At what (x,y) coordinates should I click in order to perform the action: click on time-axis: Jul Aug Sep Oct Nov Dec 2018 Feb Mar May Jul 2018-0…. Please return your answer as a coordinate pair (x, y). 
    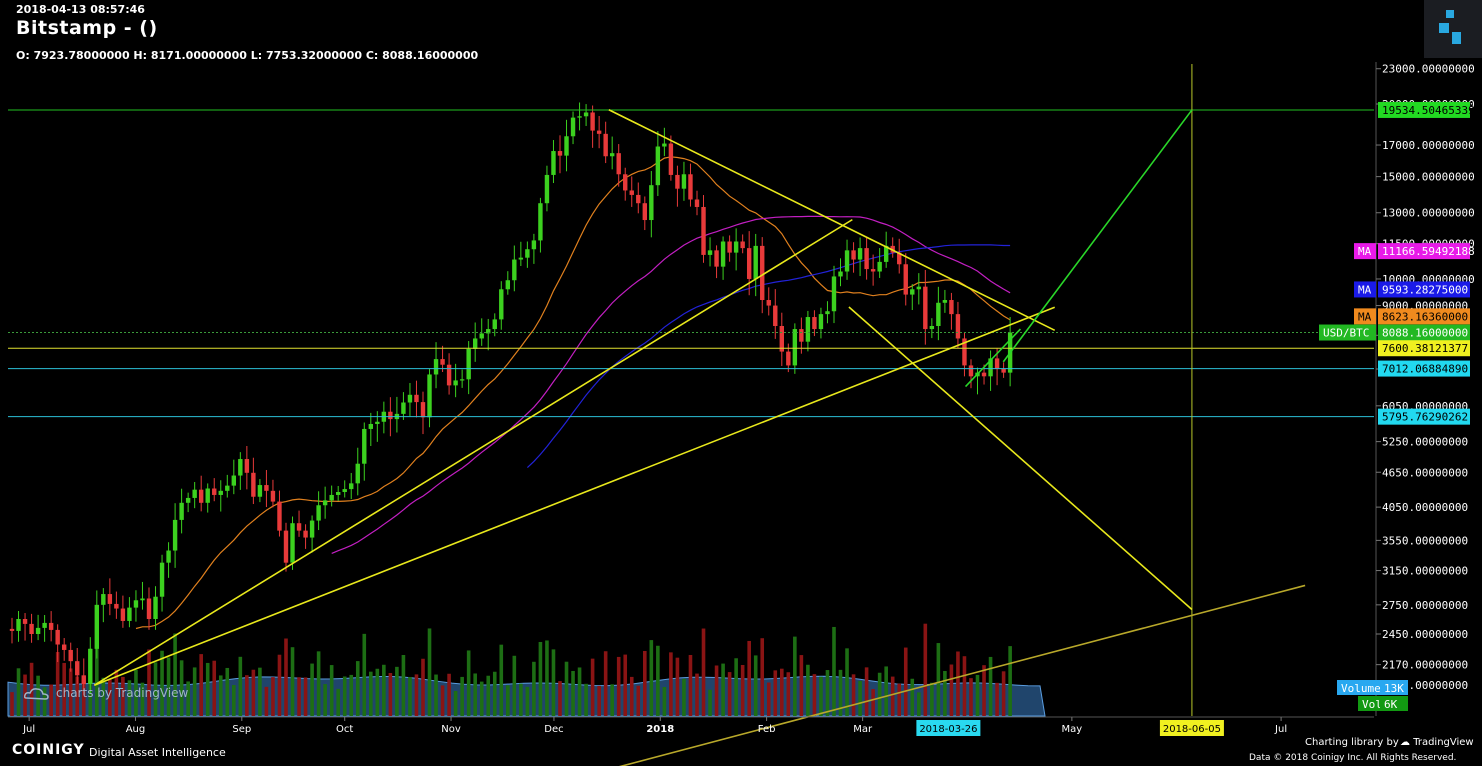
    Looking at the image, I should click on (691, 726).